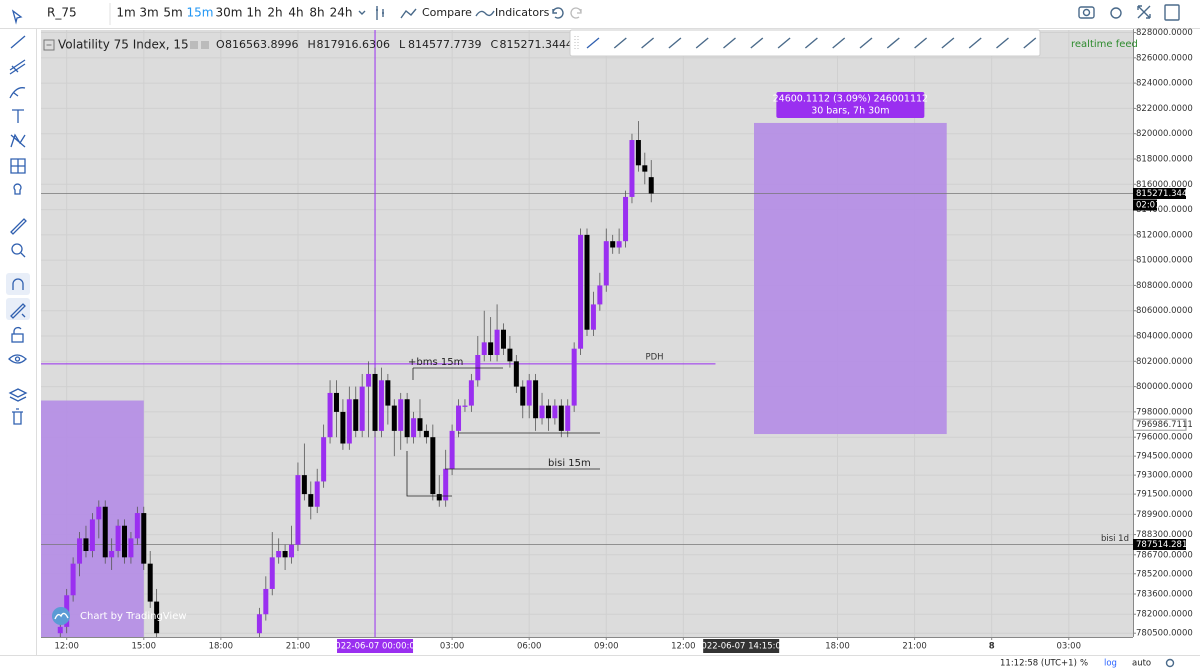  What do you see at coordinates (850, 278) in the screenshot?
I see `range-box` at bounding box center [850, 278].